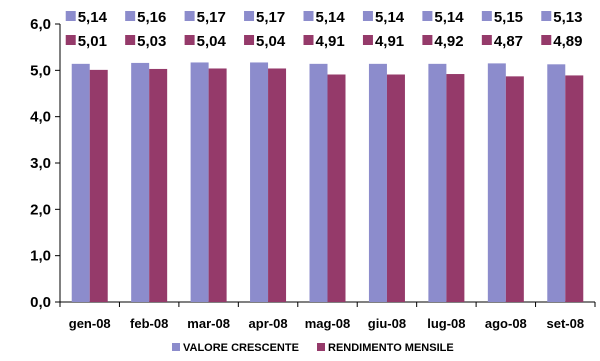 The width and height of the screenshot is (600, 361). Describe the element at coordinates (313, 348) in the screenshot. I see `legend: VALORE CRESCENTE RENDIMENTO MENSILE` at that location.